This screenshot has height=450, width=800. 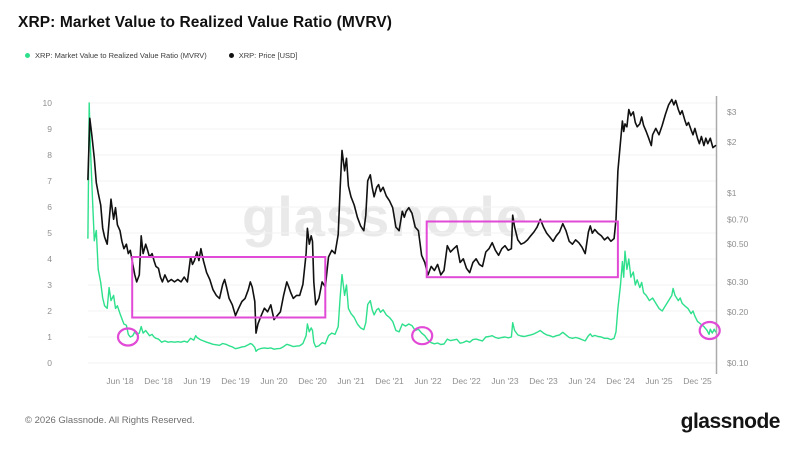 I want to click on x-axis-tick-label: Jun '24, so click(x=581, y=381).